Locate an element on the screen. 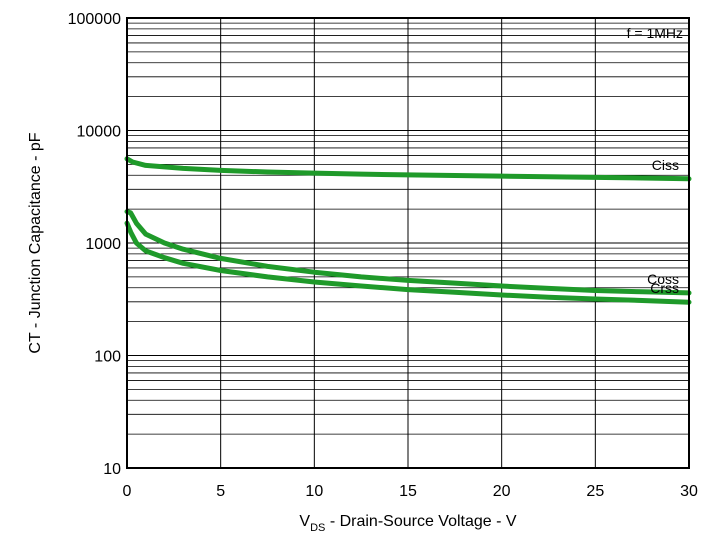 This screenshot has height=536, width=718. series-label-ciss: Ciss is located at coordinates (665, 165).